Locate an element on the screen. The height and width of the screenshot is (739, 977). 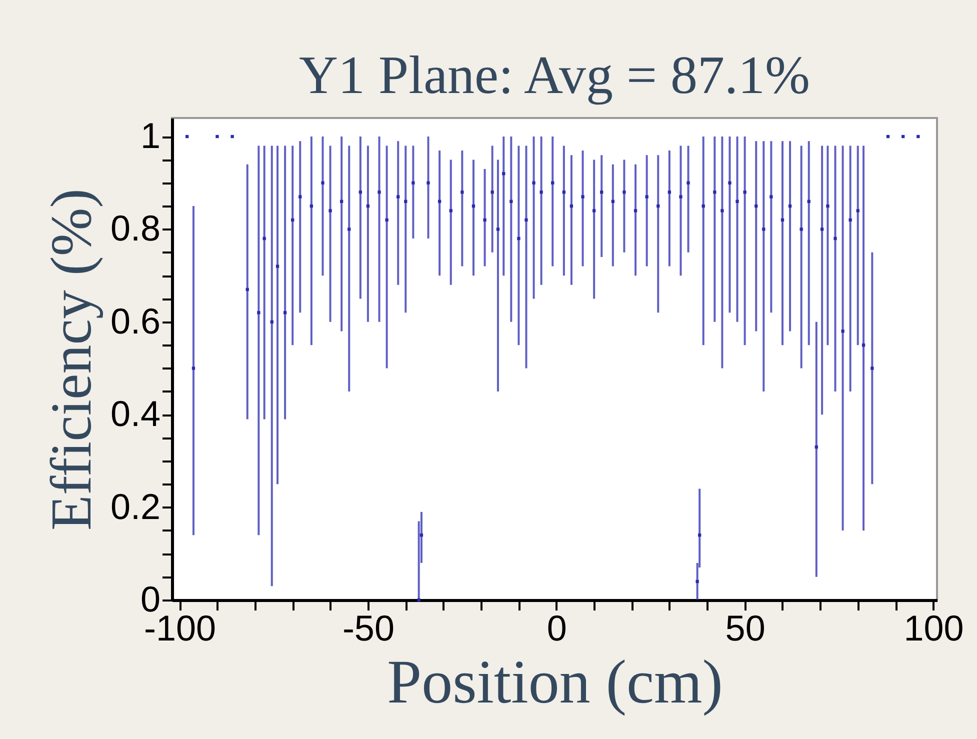
y-tick-label: 0.4 is located at coordinates (135, 413).